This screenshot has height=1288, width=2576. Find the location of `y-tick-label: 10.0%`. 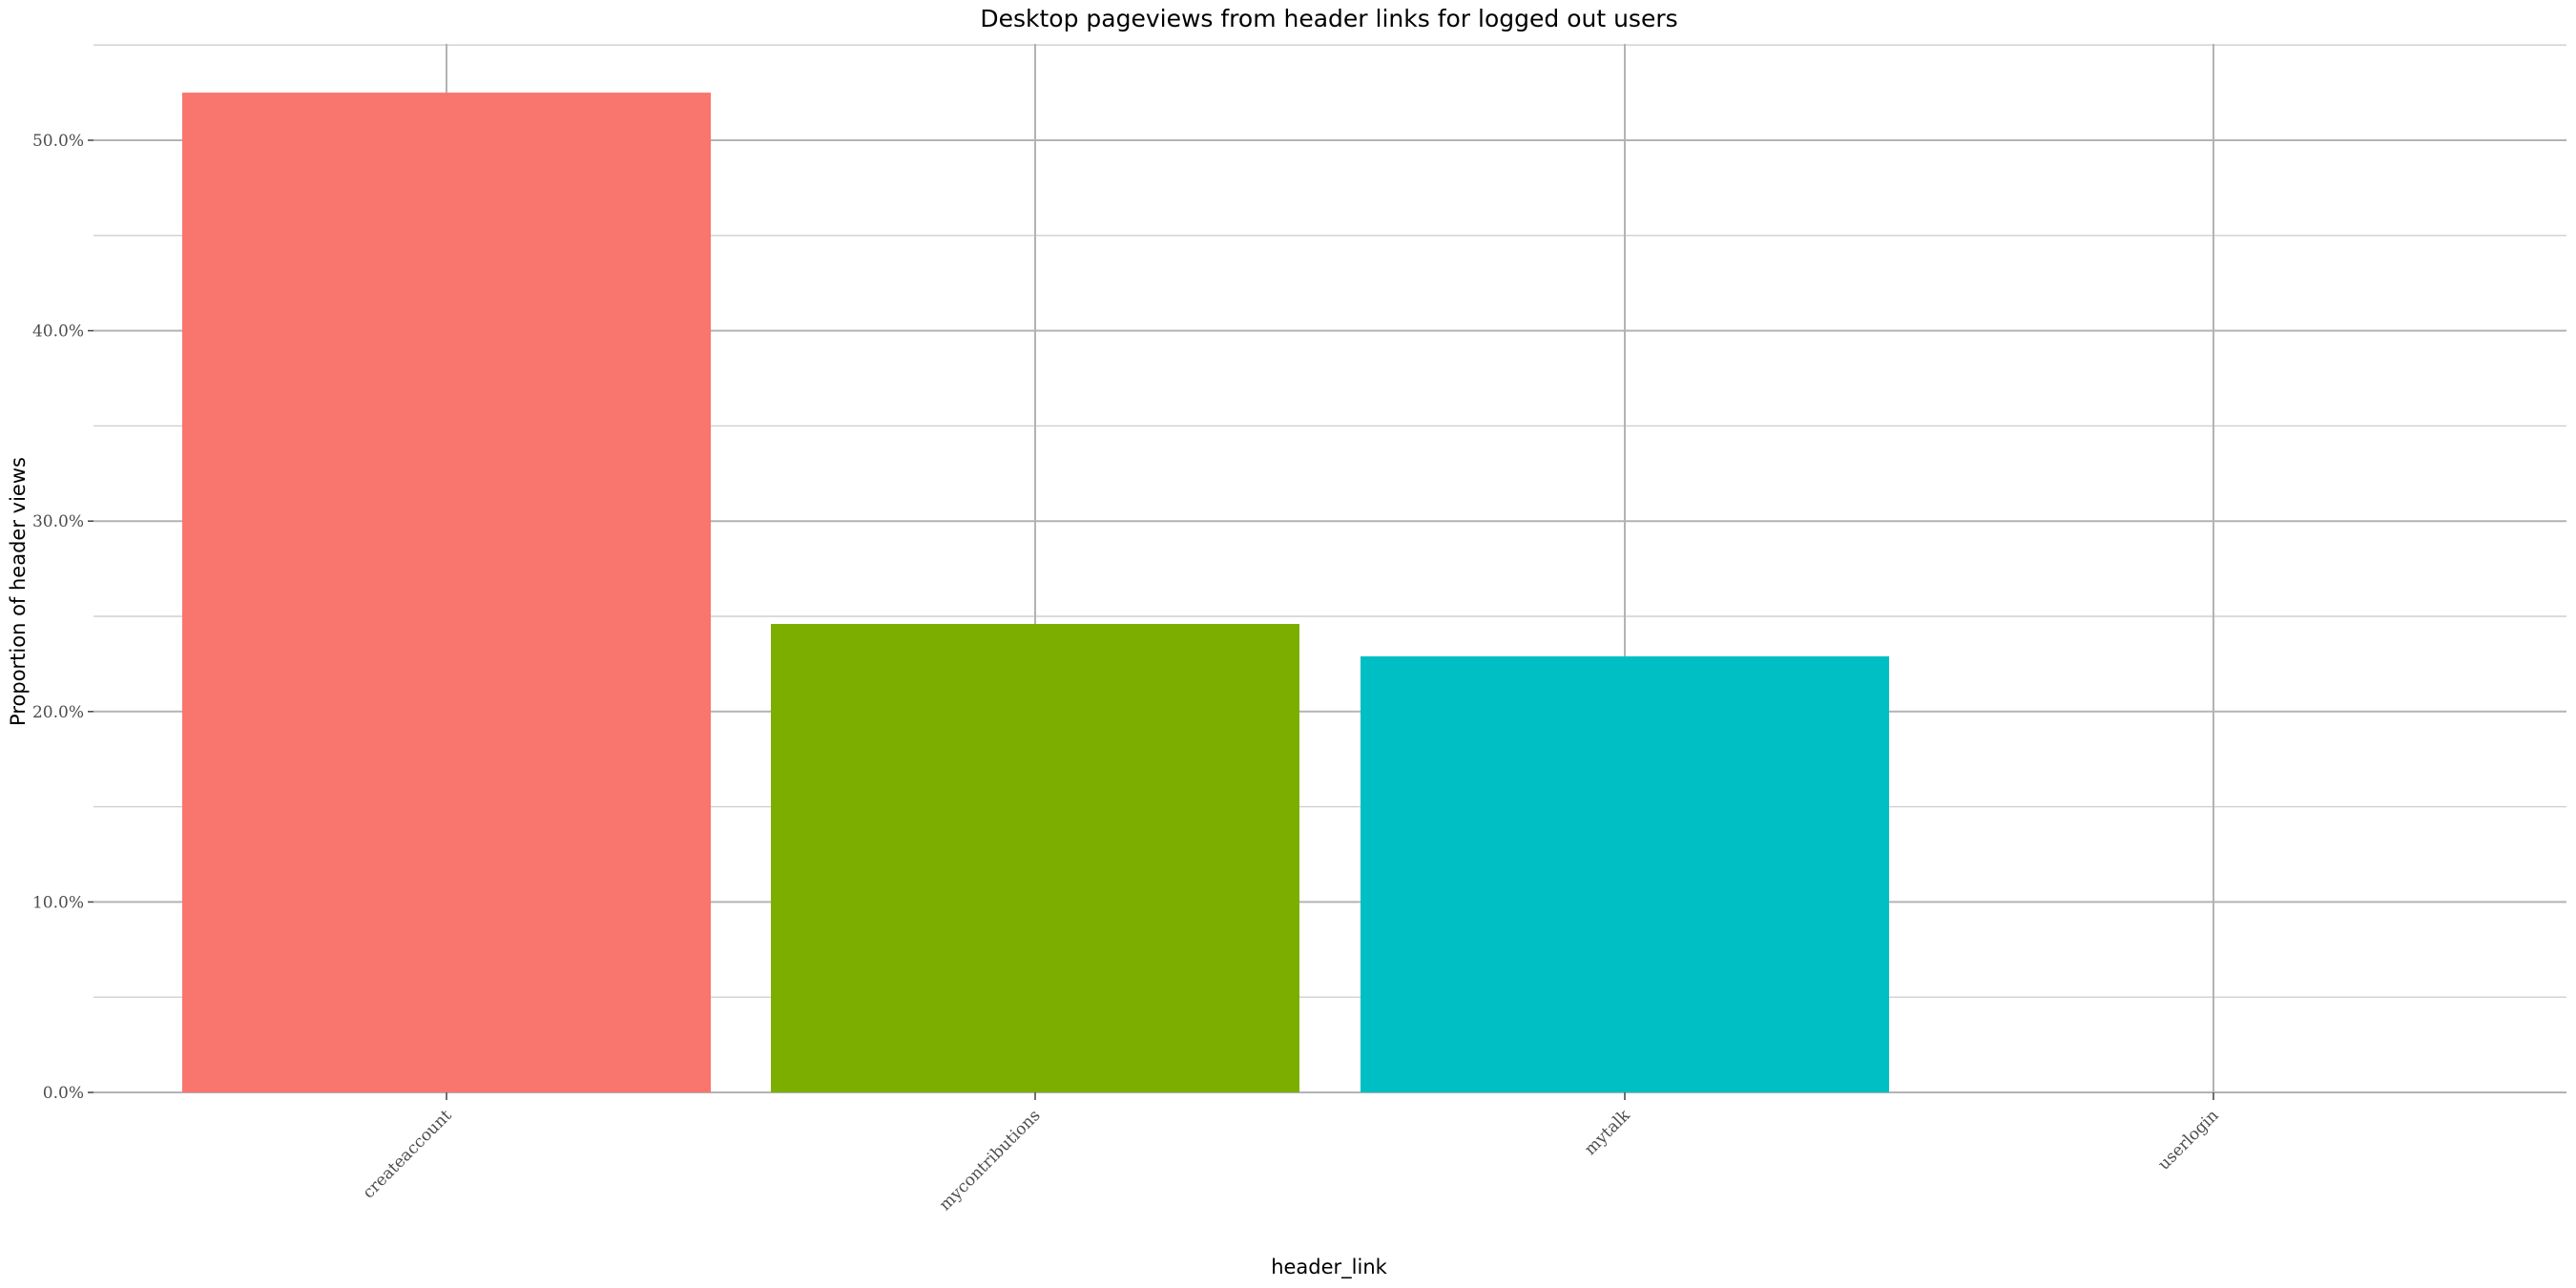

y-tick-label: 10.0% is located at coordinates (58, 902).